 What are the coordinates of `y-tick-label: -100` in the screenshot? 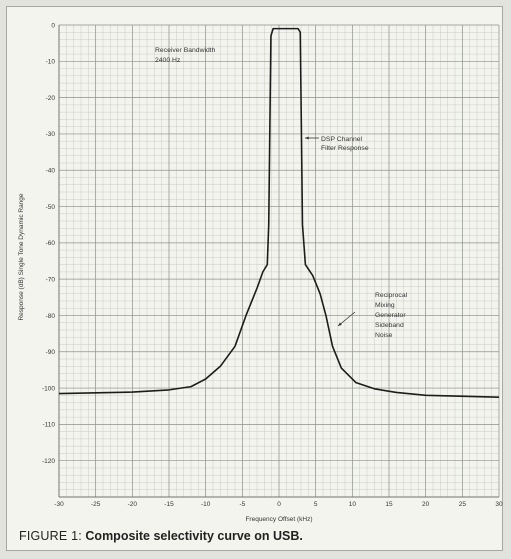 It's located at (48, 388).